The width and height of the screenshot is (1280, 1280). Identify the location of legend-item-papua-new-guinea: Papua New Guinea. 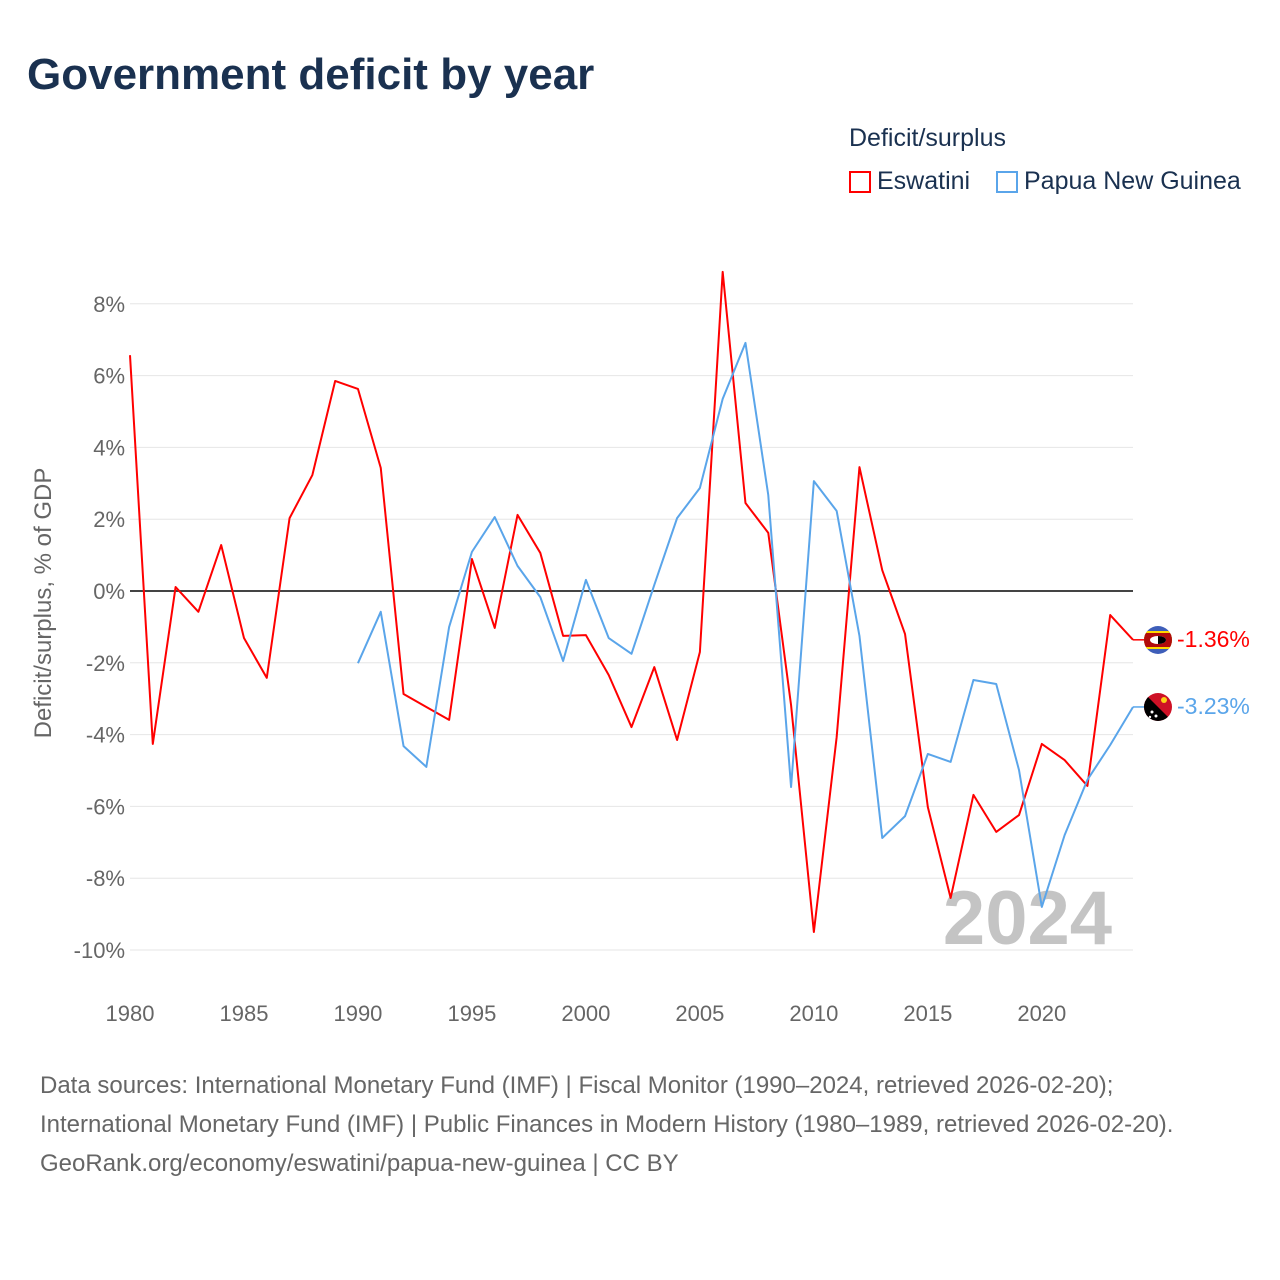
(1118, 181).